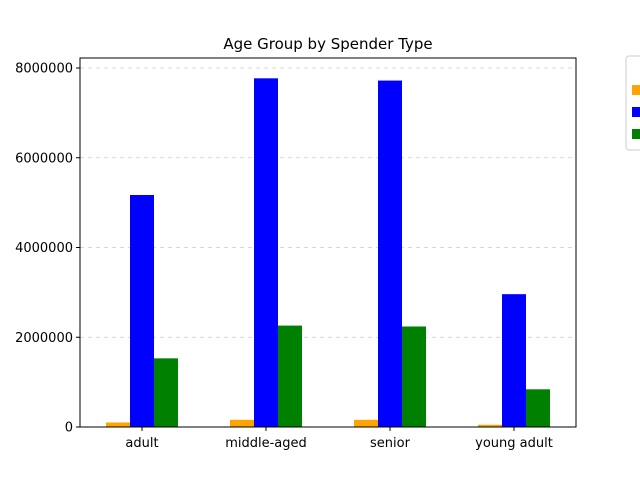 This screenshot has width=640, height=480. Describe the element at coordinates (69, 428) in the screenshot. I see `y-tick-label: 0` at that location.